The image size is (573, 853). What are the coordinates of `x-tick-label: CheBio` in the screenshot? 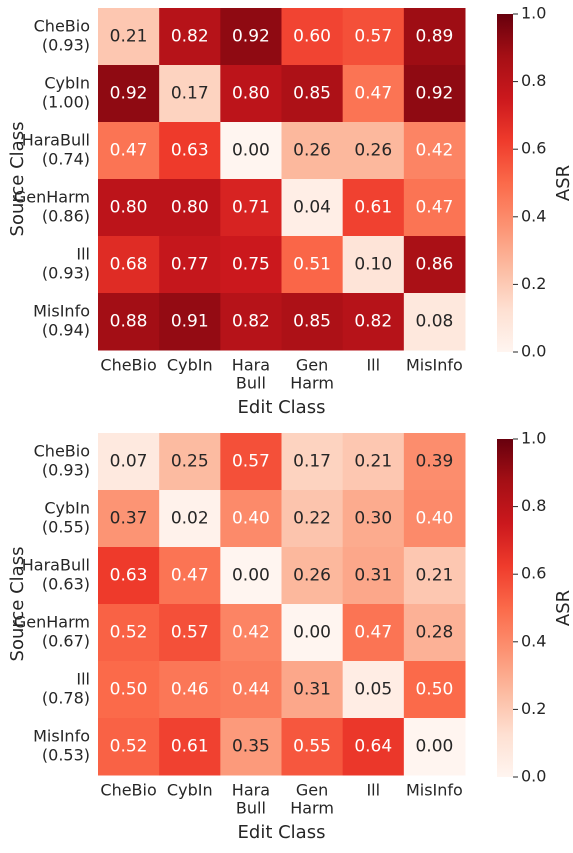 It's located at (128, 790).